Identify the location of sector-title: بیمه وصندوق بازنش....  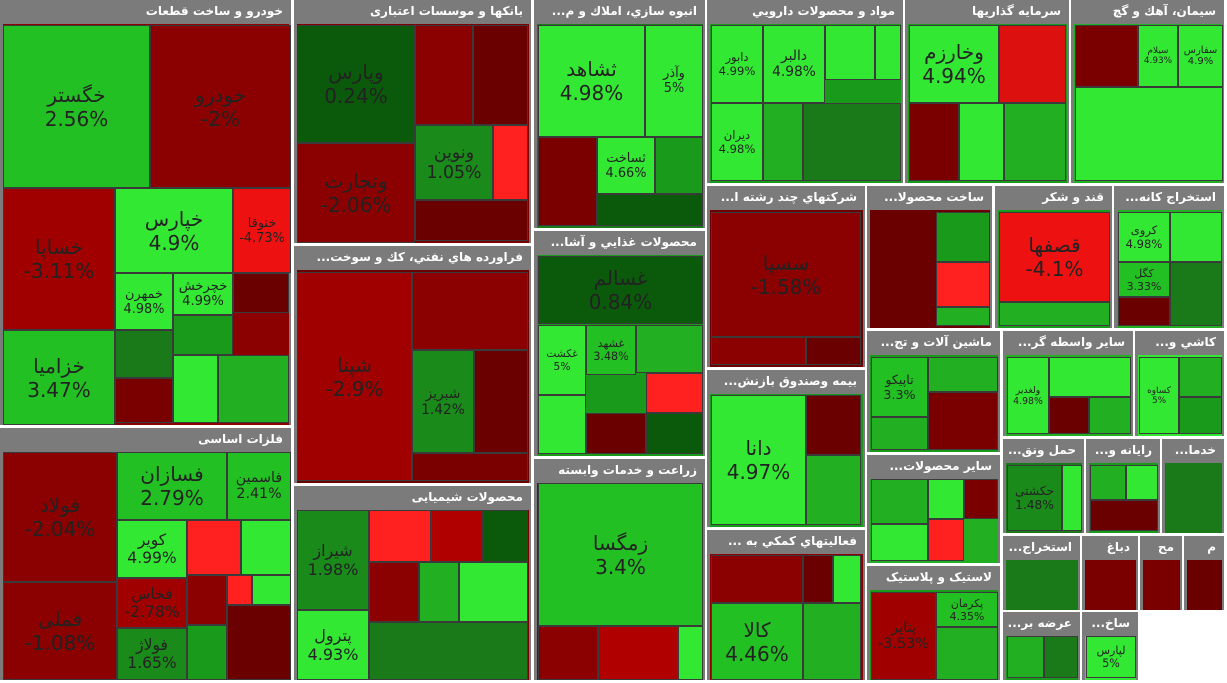
(790, 381).